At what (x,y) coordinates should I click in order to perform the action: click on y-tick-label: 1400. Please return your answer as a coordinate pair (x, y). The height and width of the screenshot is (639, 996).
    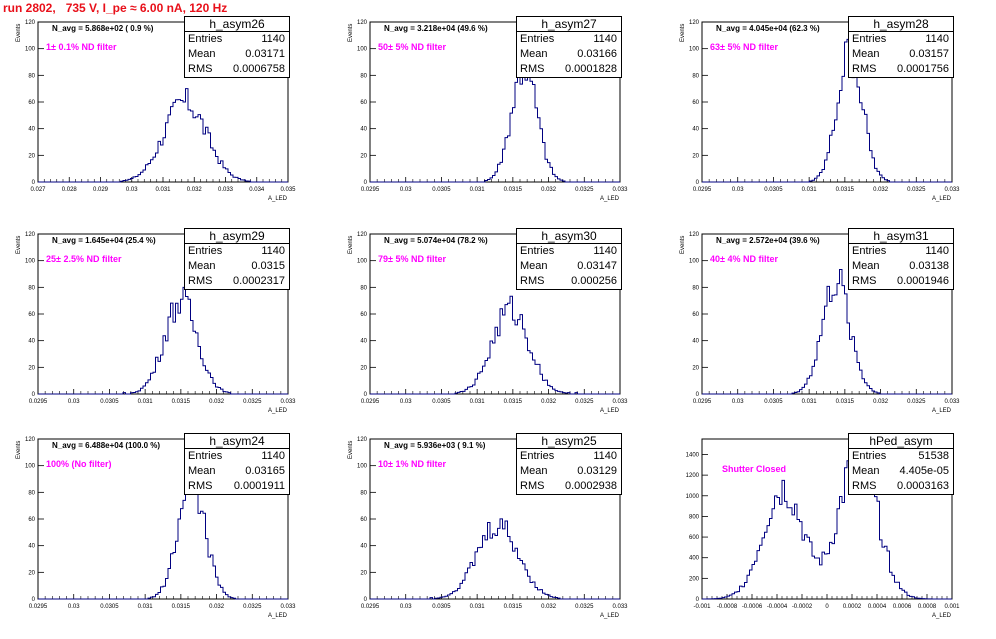
    Looking at the image, I should click on (693, 455).